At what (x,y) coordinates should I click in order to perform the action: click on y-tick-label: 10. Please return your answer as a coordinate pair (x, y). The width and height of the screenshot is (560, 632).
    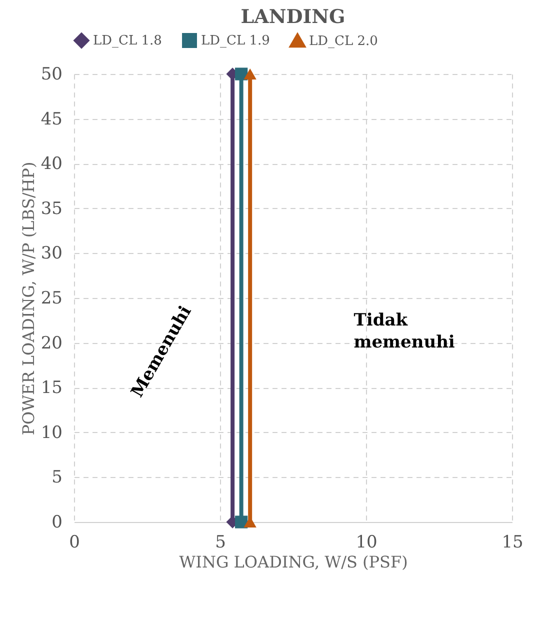
    Looking at the image, I should click on (51, 432).